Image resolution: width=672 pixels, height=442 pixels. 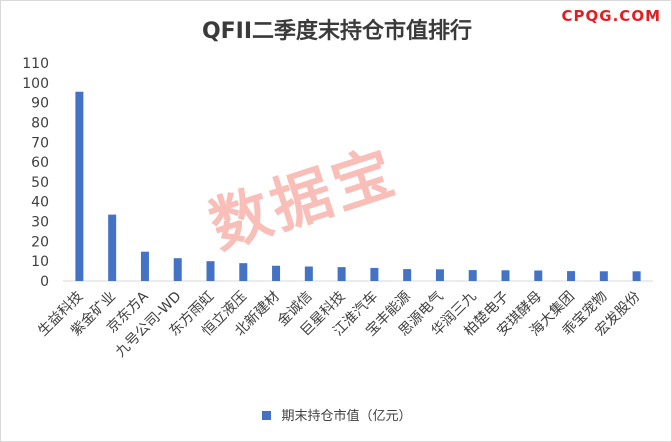 What do you see at coordinates (346, 416) in the screenshot?
I see `legend-label: 期末持仓市值（亿元）` at bounding box center [346, 416].